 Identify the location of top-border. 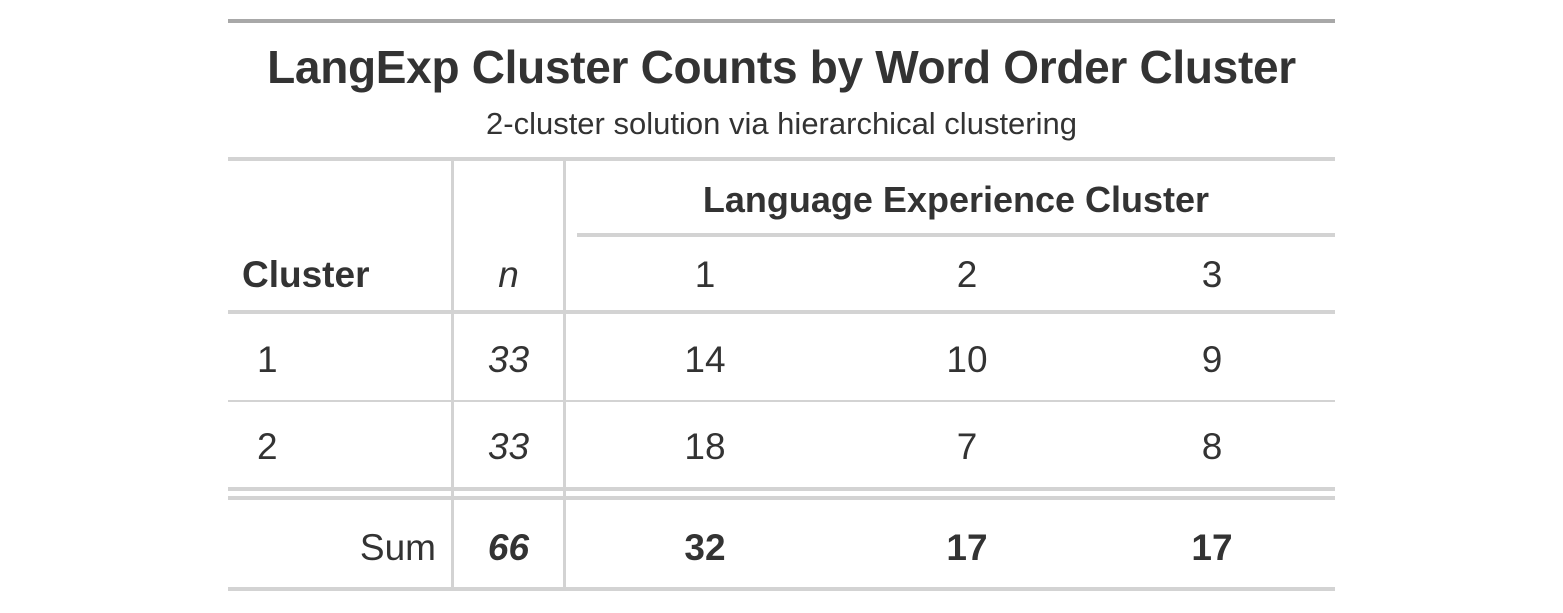
(781, 21).